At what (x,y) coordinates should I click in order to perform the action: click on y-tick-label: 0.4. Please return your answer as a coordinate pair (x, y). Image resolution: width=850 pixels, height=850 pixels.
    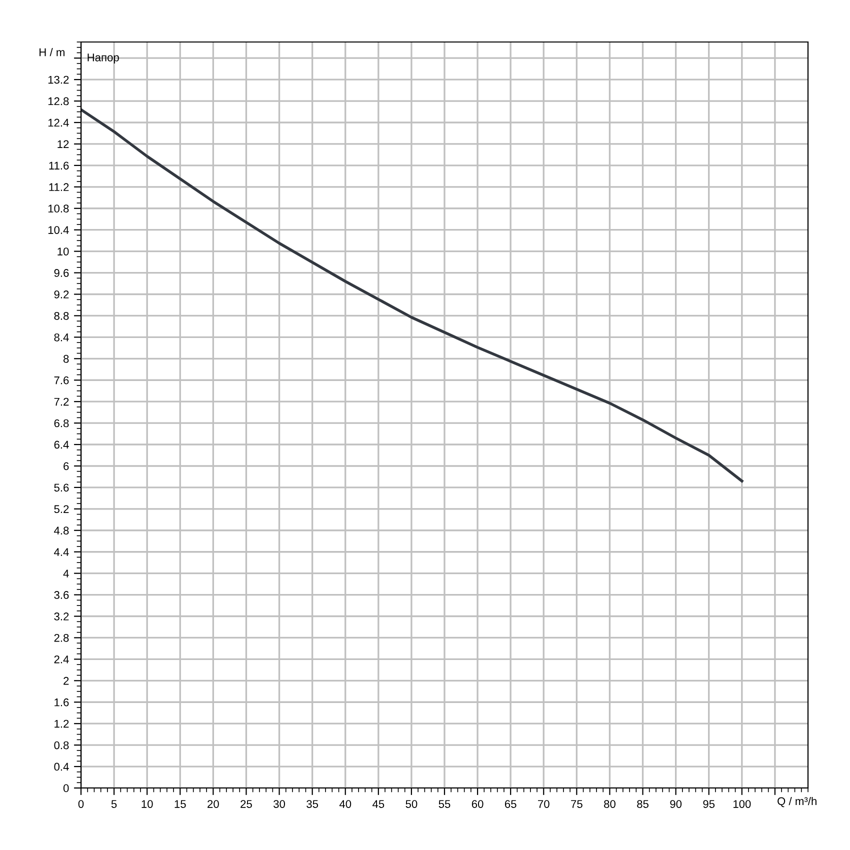
    Looking at the image, I should click on (61, 766).